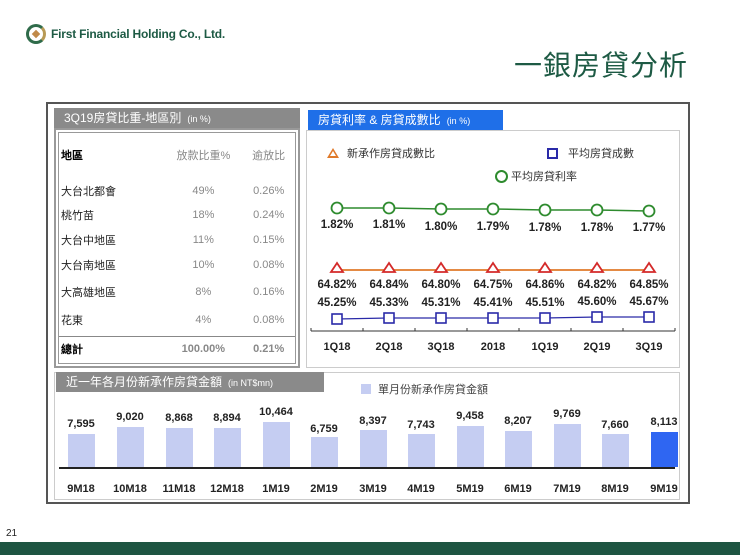 This screenshot has width=740, height=555. Describe the element at coordinates (227, 418) in the screenshot. I see `bar-value-label: 8,894` at that location.